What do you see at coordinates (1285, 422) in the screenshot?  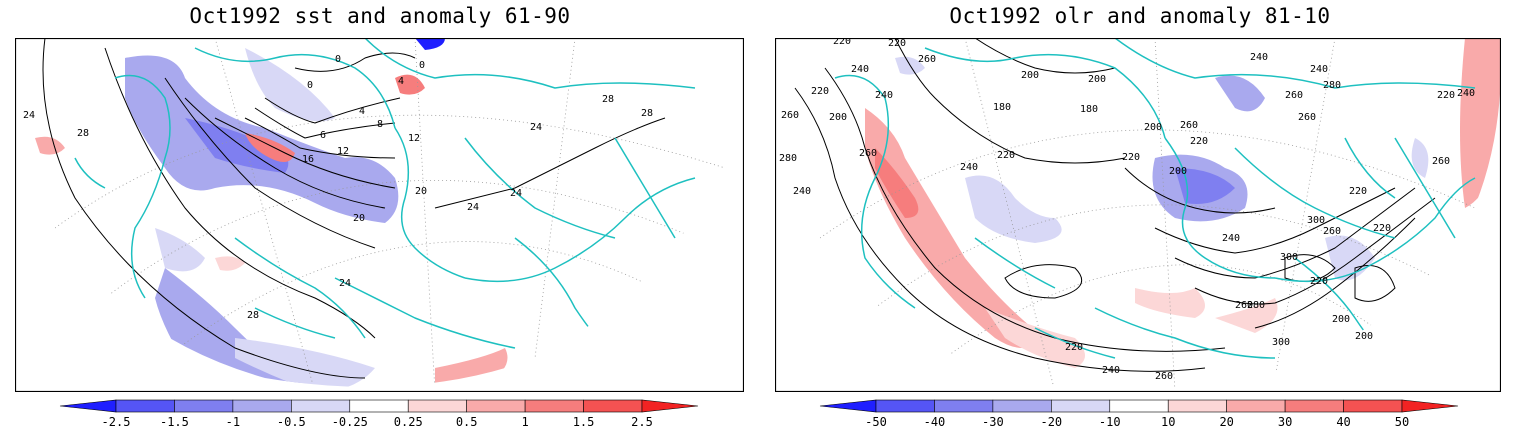 I see `colorbar-tick-label: 30` at bounding box center [1285, 422].